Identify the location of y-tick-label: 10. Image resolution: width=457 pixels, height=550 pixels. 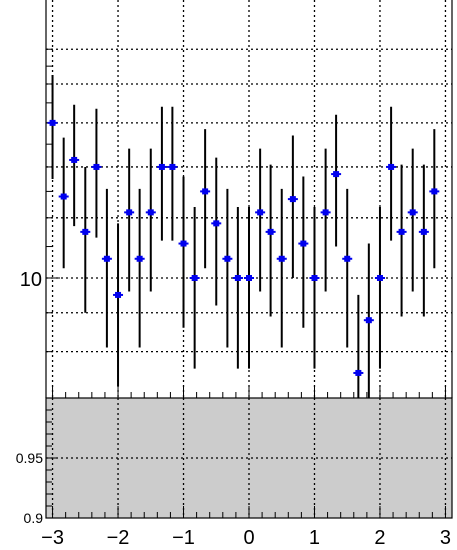
(31, 280).